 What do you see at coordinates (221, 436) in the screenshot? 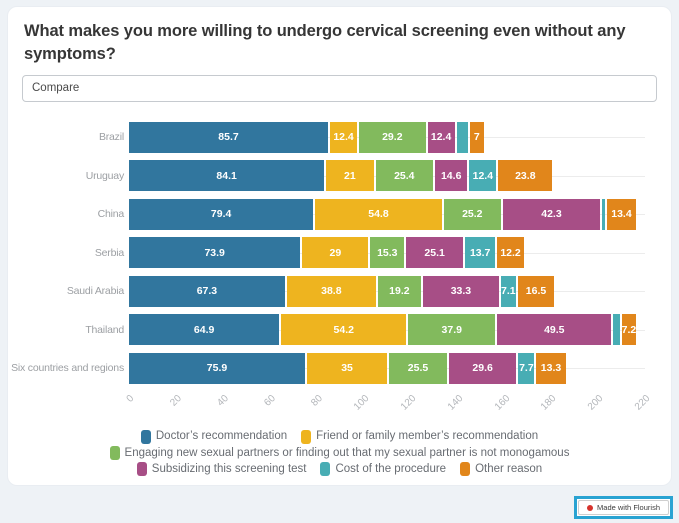
I see `legend-label: Doctor’s recommendation` at bounding box center [221, 436].